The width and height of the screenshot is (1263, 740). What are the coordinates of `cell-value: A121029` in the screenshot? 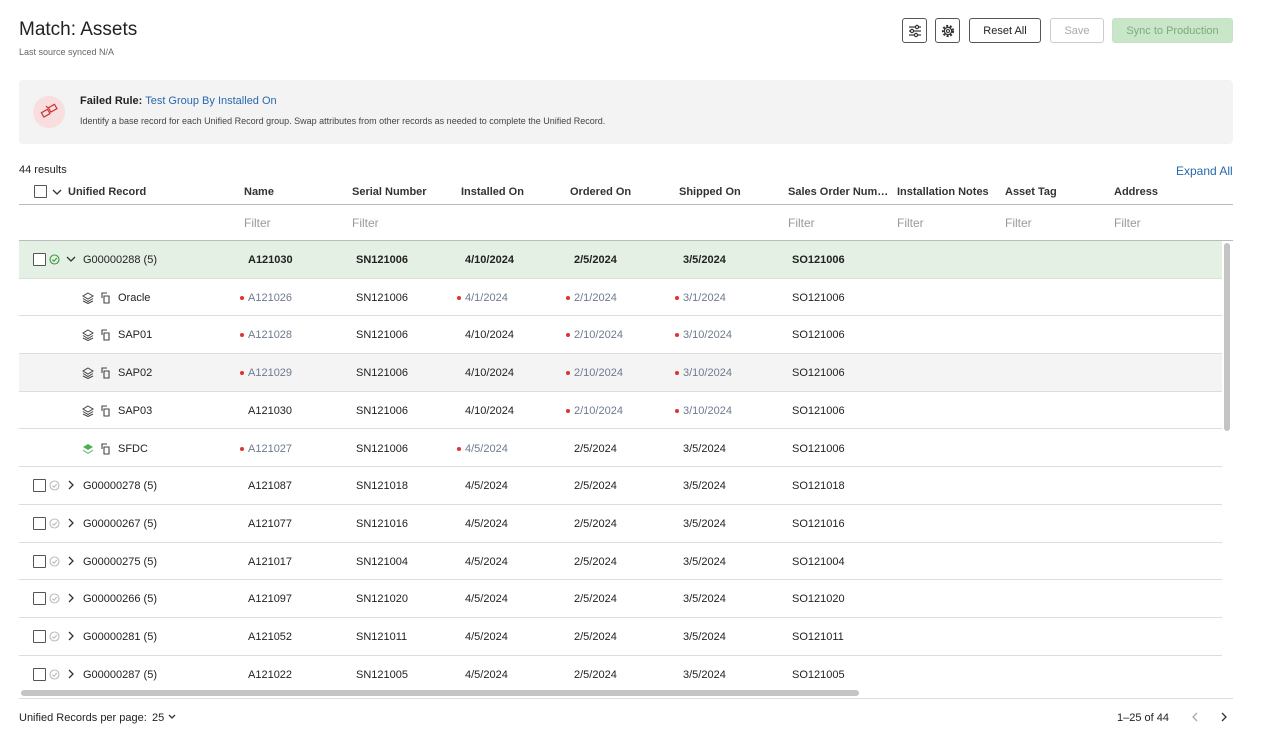 It's located at (266, 373).